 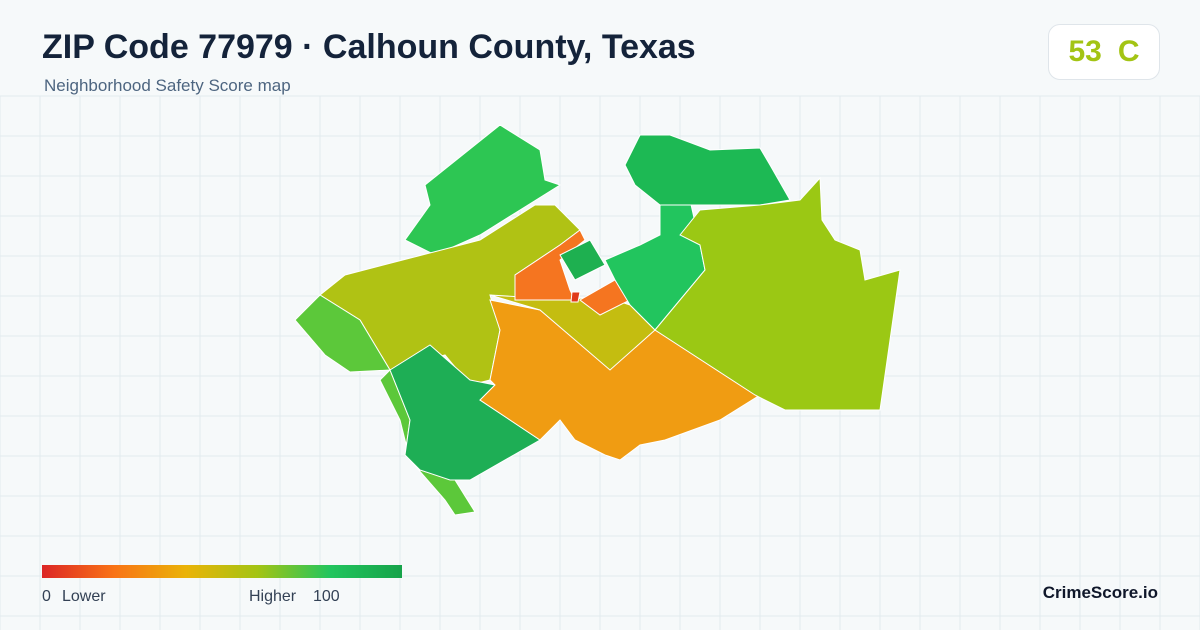 What do you see at coordinates (1104, 52) in the screenshot?
I see `score-badge: 53 C` at bounding box center [1104, 52].